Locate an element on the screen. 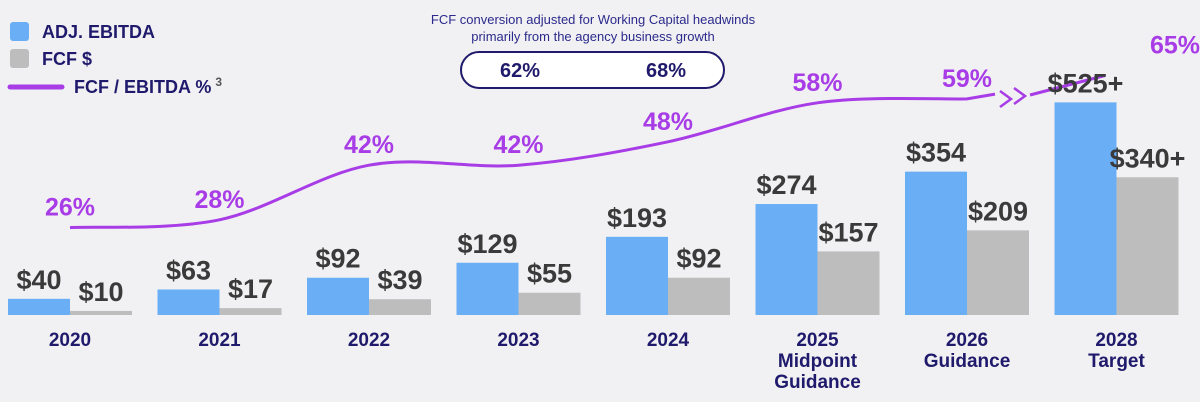  category-label-4: 2024 is located at coordinates (668, 340).